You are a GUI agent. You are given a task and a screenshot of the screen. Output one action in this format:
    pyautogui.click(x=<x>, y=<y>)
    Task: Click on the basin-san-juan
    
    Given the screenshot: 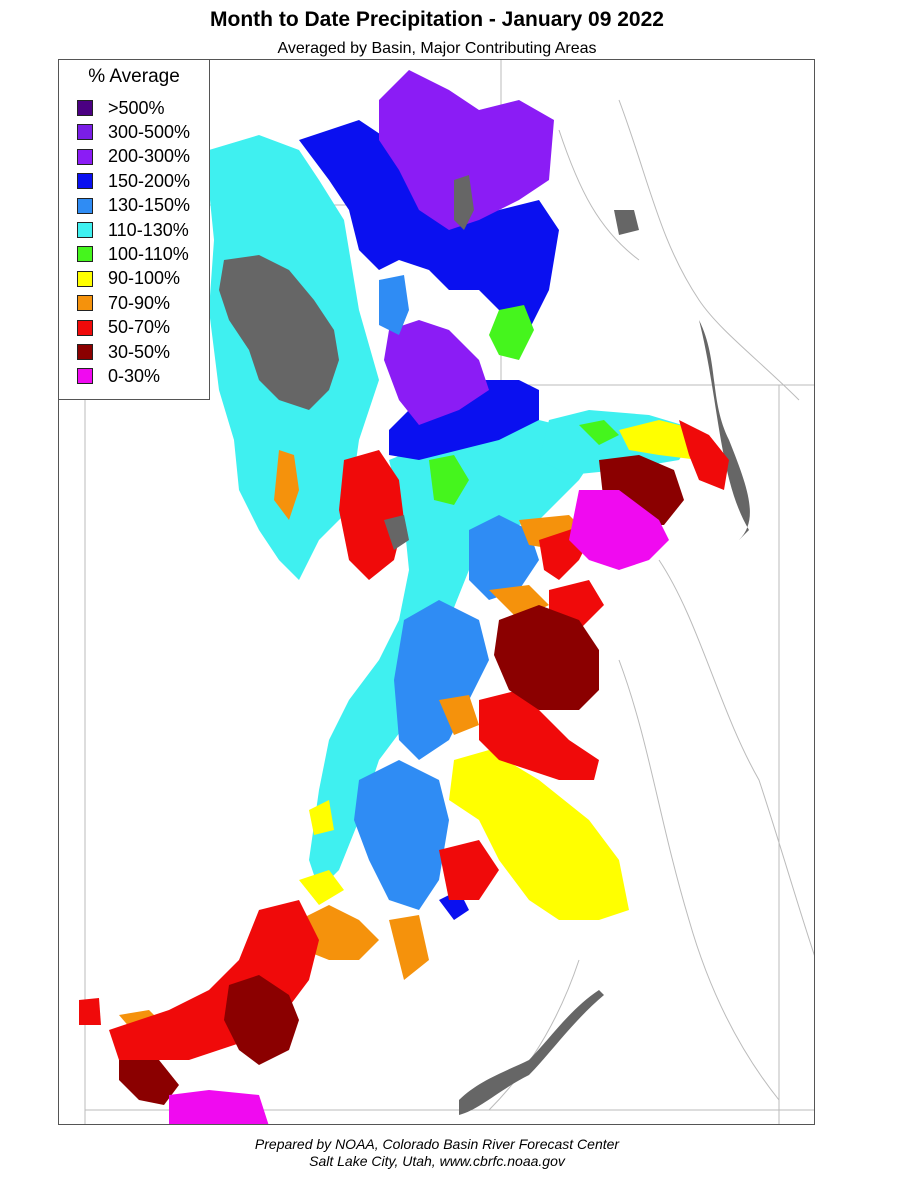 What is the action you would take?
    pyautogui.click(x=539, y=835)
    